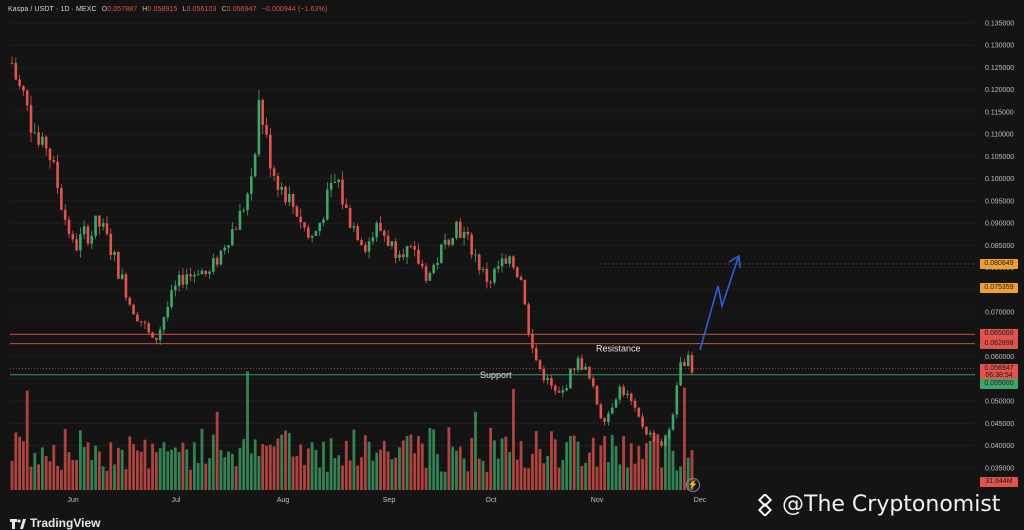 Image resolution: width=1024 pixels, height=530 pixels. What do you see at coordinates (877, 504) in the screenshot?
I see `watermark: @The Cryptonomist` at bounding box center [877, 504].